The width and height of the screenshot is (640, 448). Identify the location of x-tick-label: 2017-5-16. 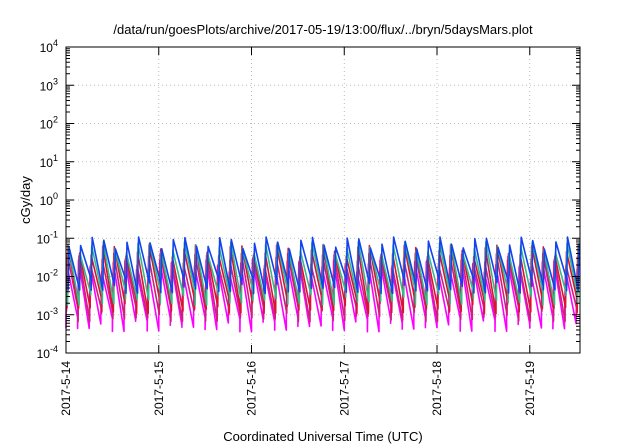
(252, 388).